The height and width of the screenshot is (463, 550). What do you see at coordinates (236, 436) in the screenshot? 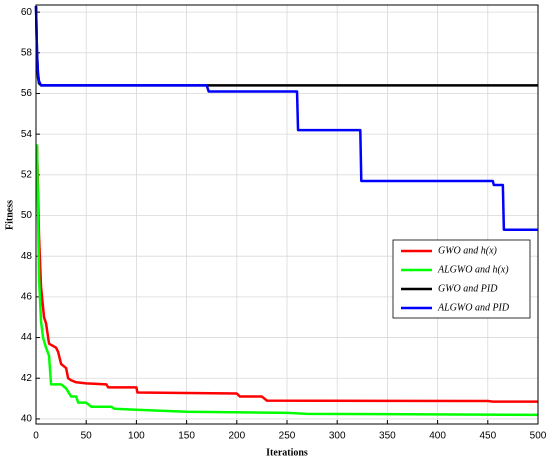
I see `x-tick-label: 200` at bounding box center [236, 436].